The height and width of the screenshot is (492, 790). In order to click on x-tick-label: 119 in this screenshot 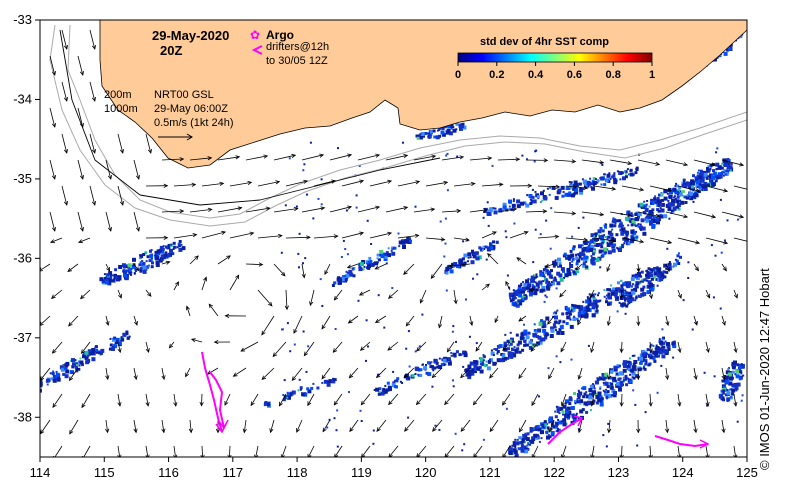, I will do `click(361, 472)`.